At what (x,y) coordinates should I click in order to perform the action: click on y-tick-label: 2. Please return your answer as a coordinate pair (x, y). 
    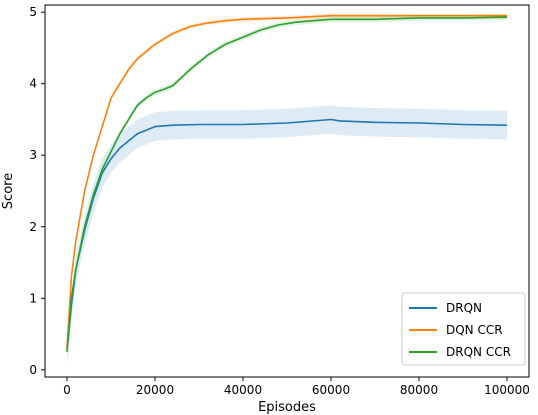
    Looking at the image, I should click on (33, 227).